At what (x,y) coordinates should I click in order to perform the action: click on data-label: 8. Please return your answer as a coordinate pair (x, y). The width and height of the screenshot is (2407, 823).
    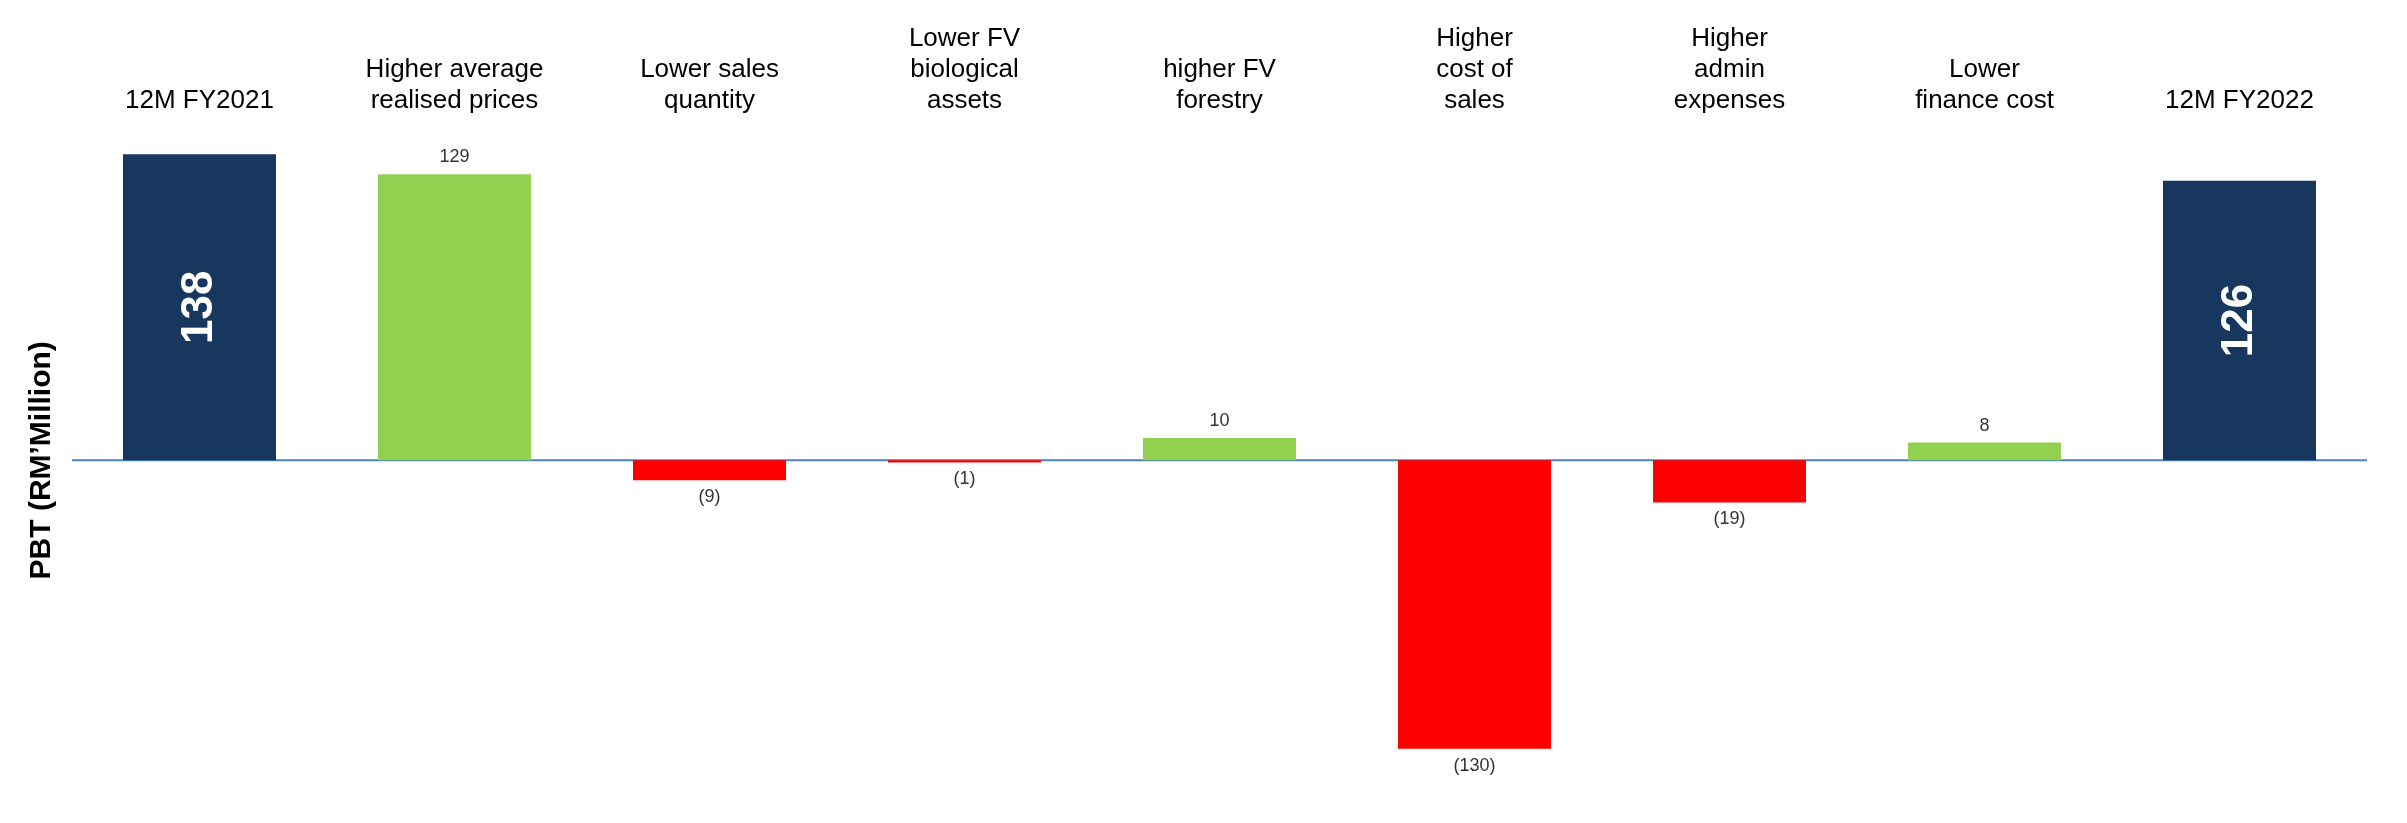
    Looking at the image, I should click on (1984, 424).